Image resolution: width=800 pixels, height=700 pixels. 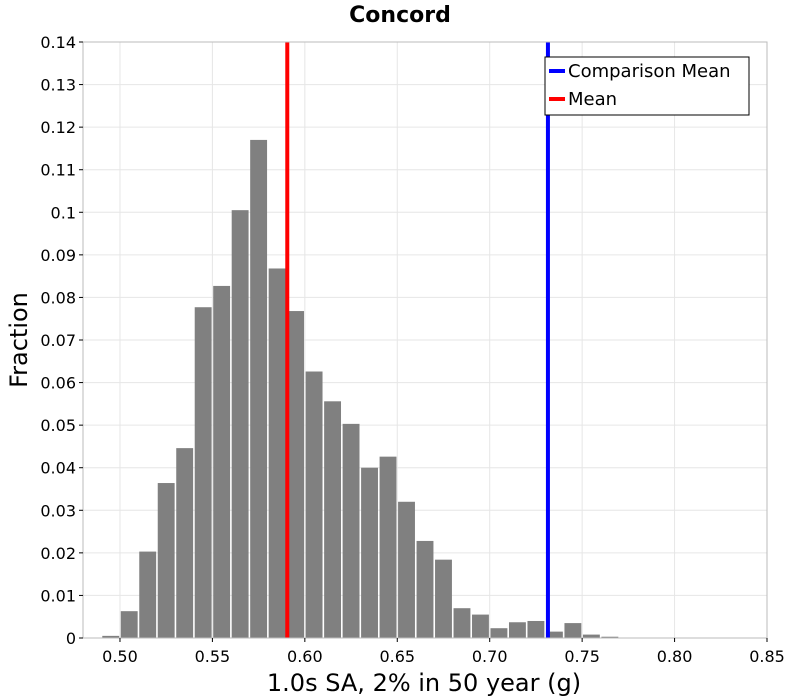 I want to click on legend-label-comparison-mean: Comparison Mean, so click(x=649, y=71).